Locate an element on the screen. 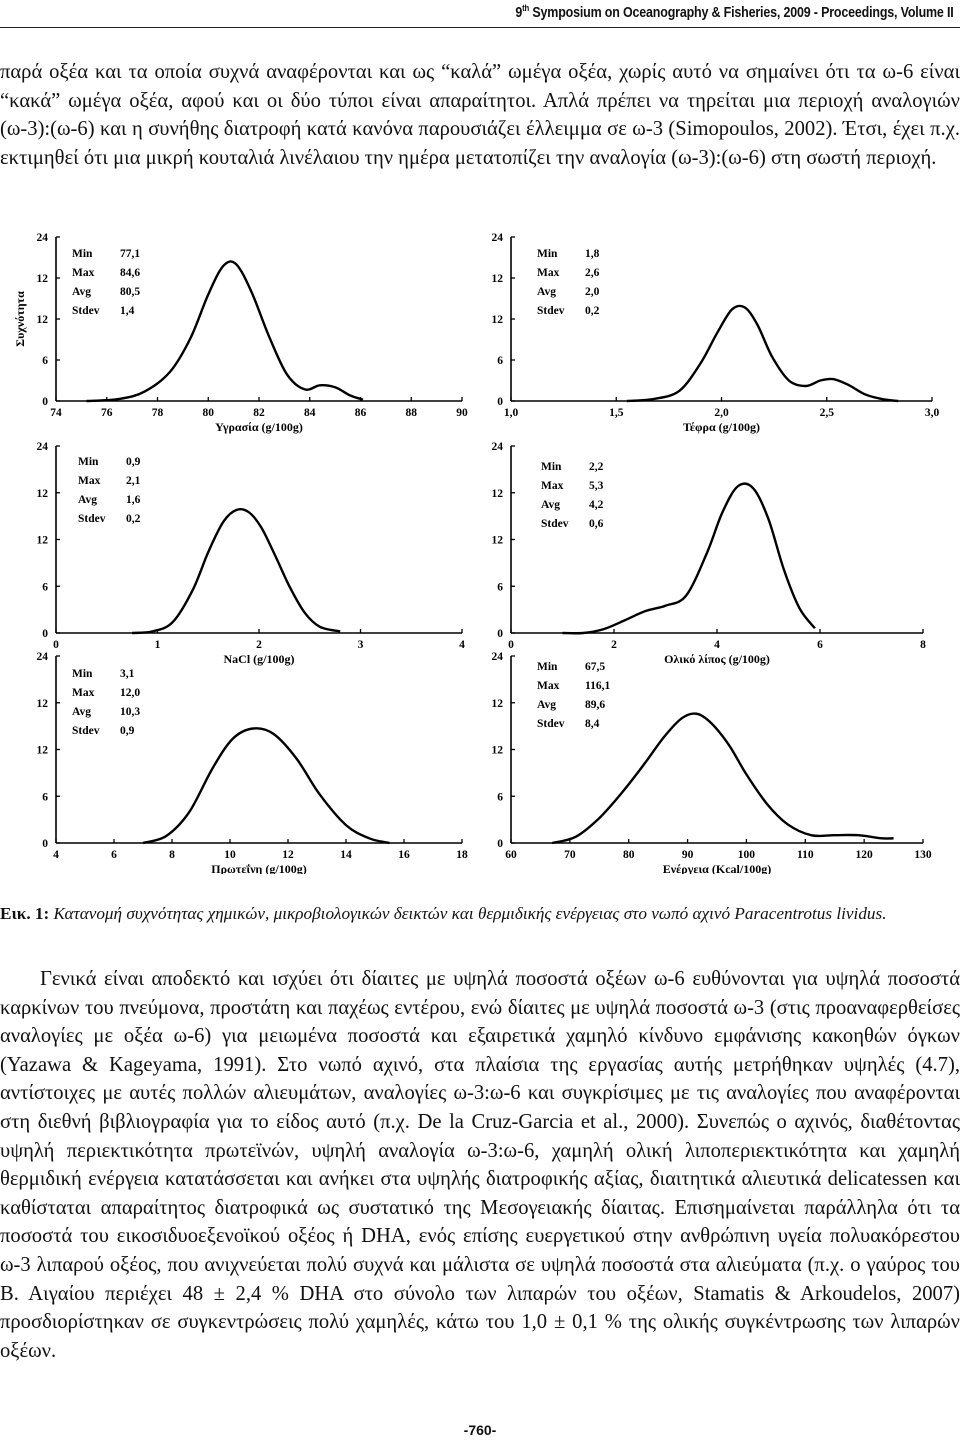 This screenshot has width=960, height=1447. stat-value: 116,1 is located at coordinates (597, 686).